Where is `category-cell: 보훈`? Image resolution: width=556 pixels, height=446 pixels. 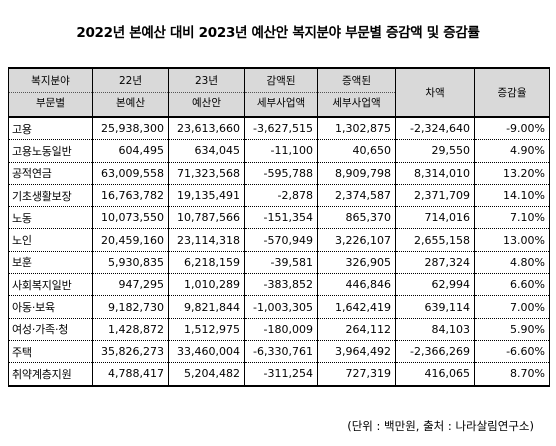 category-cell: 보훈 is located at coordinates (50, 262).